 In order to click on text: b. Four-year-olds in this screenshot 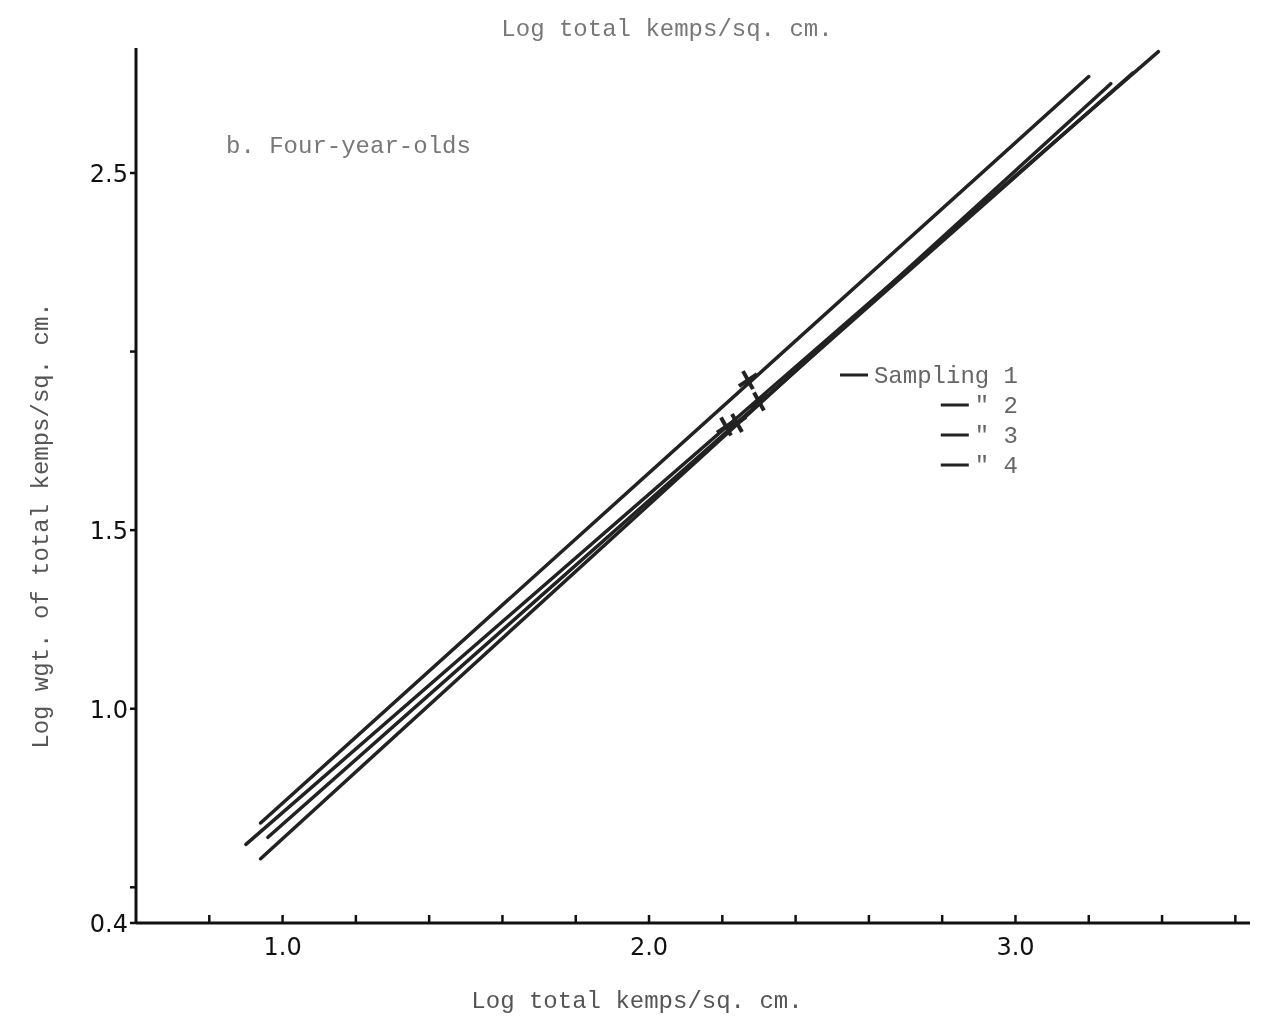, I will do `click(348, 146)`.